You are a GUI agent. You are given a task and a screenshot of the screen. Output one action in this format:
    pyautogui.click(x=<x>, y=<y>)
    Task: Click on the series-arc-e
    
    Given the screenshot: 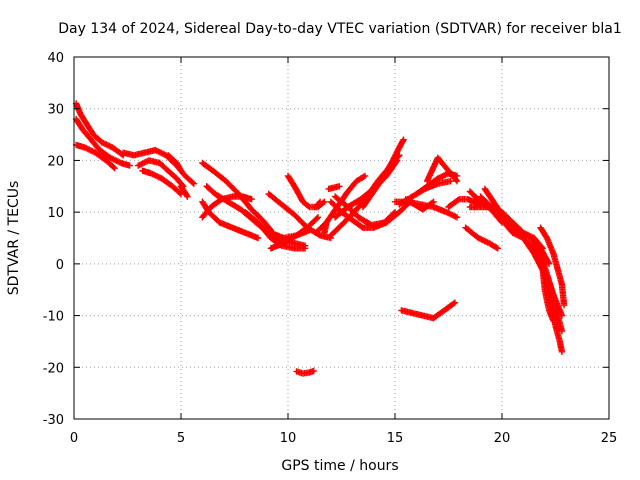 What is the action you would take?
    pyautogui.click(x=161, y=173)
    